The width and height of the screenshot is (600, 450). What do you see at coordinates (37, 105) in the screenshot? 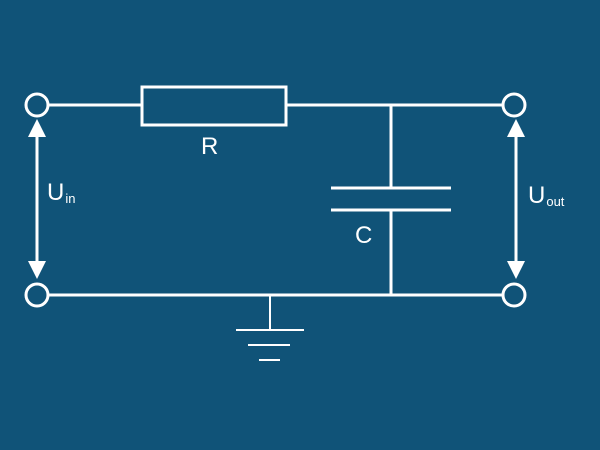
I see `input-terminal-top` at bounding box center [37, 105].